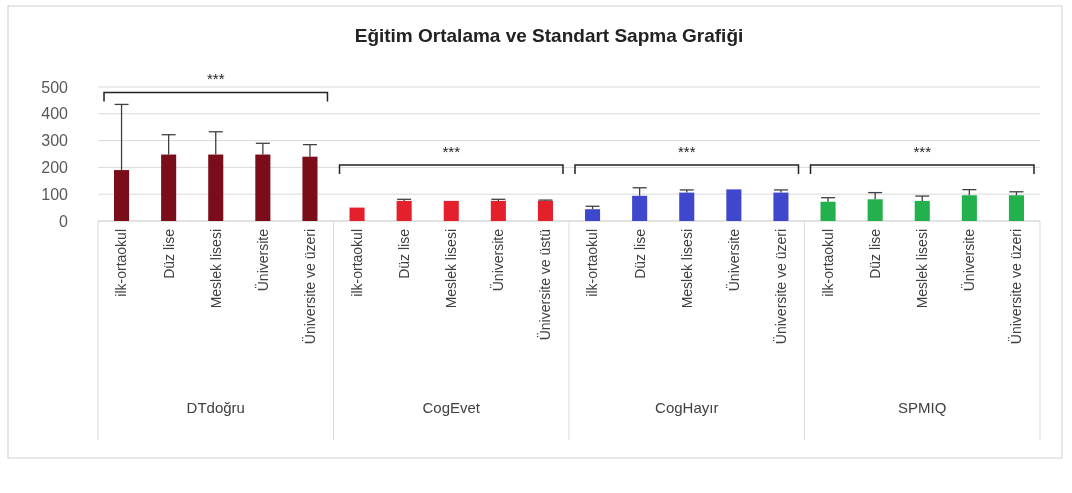 The height and width of the screenshot is (493, 1072). What do you see at coordinates (55, 87) in the screenshot?
I see `y-tick-label: 500` at bounding box center [55, 87].